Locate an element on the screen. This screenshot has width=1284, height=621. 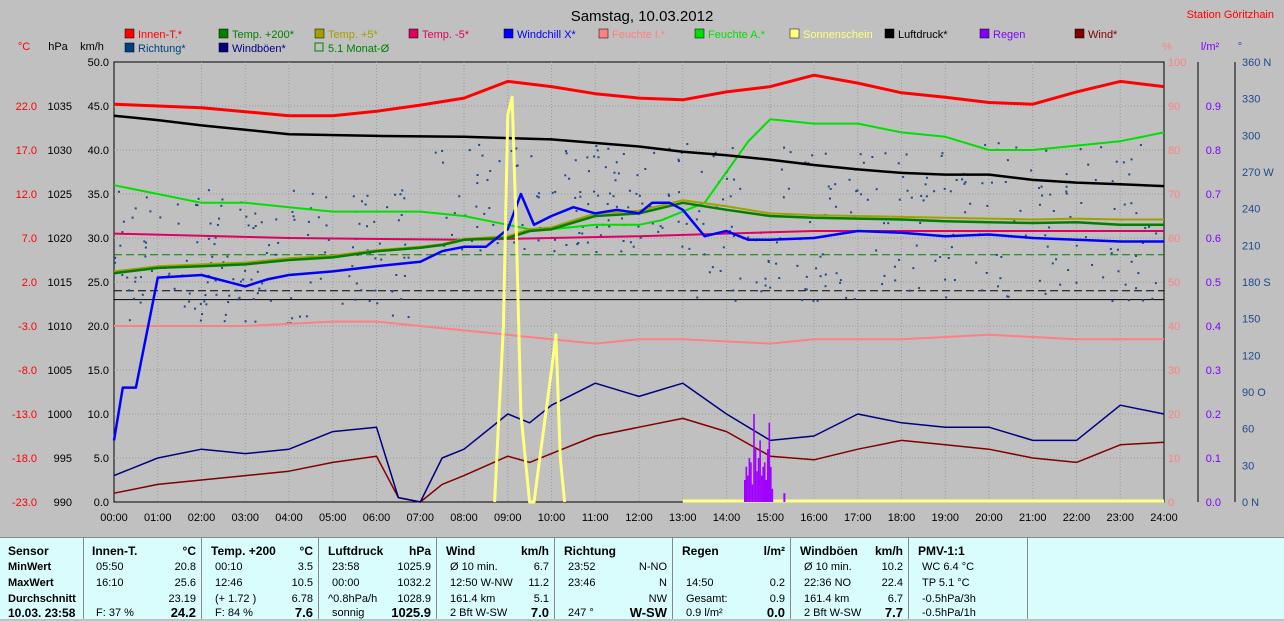
pressure-tick-label: 1005 is located at coordinates (60, 371).